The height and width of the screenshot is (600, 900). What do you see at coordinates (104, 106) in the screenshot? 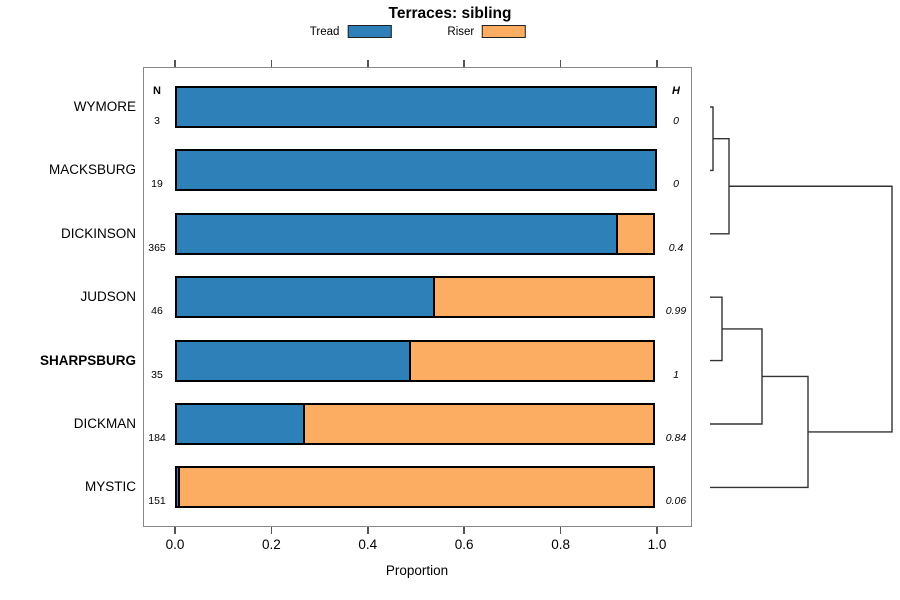
I see `category-label-wymore: WYMORE` at bounding box center [104, 106].